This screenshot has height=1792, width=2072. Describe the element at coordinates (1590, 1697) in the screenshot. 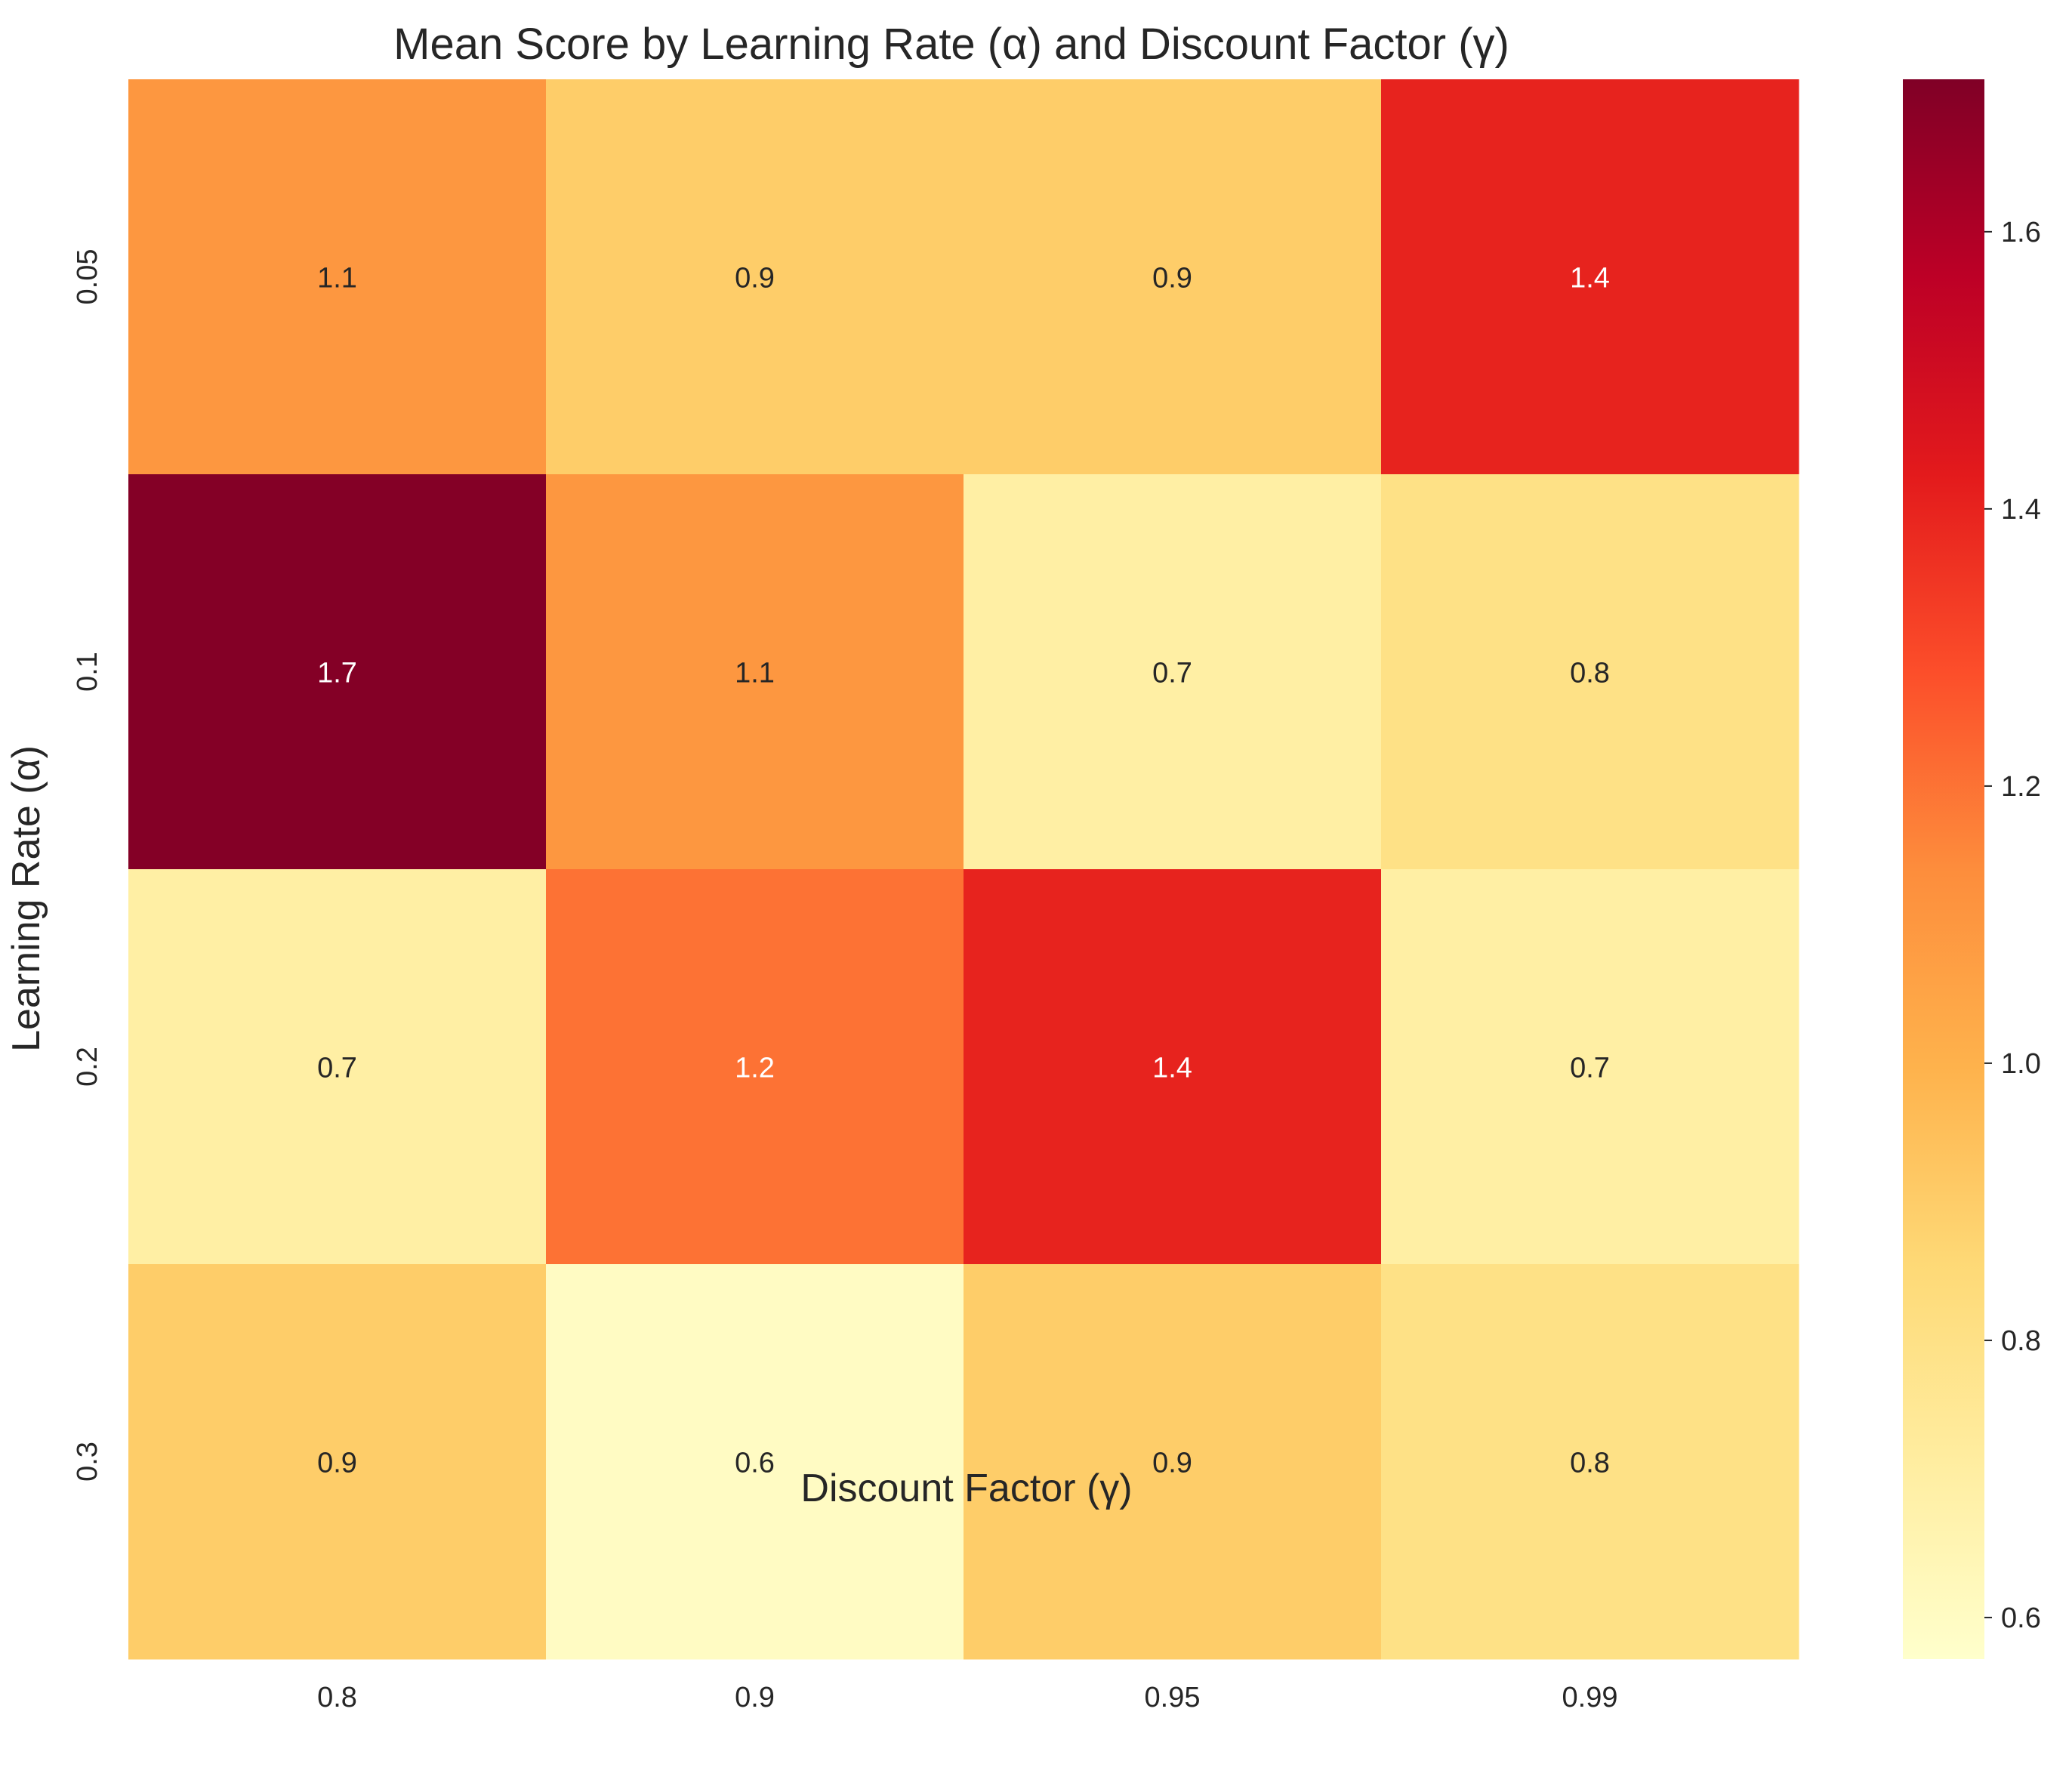

I see `x-tick-label: 0.99` at that location.